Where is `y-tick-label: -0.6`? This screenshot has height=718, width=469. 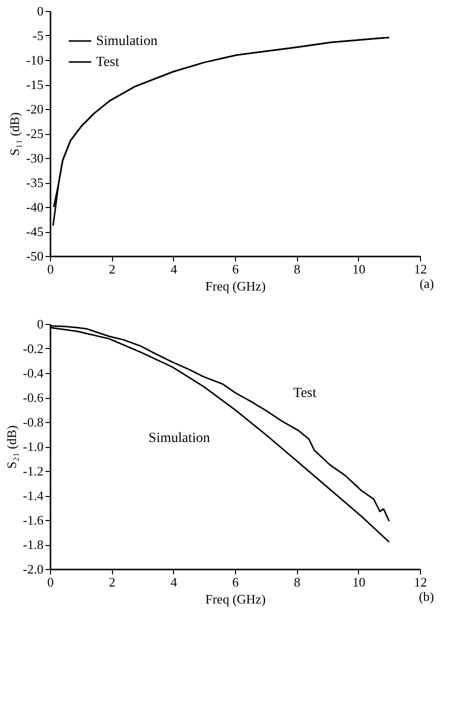 y-tick-label: -0.6 is located at coordinates (33, 397).